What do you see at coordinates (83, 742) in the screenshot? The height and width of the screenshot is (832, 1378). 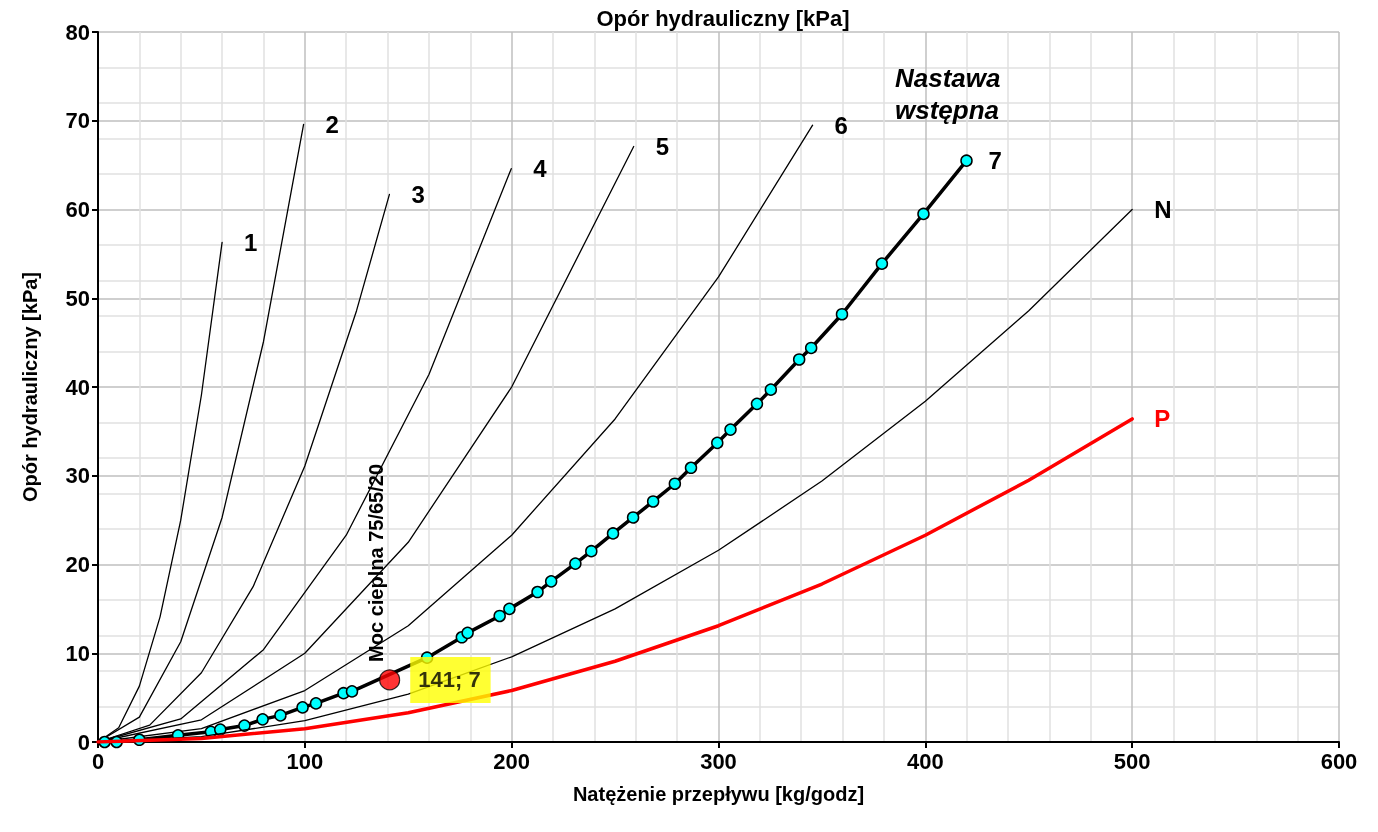 I see `y-tick-label: 0` at bounding box center [83, 742].